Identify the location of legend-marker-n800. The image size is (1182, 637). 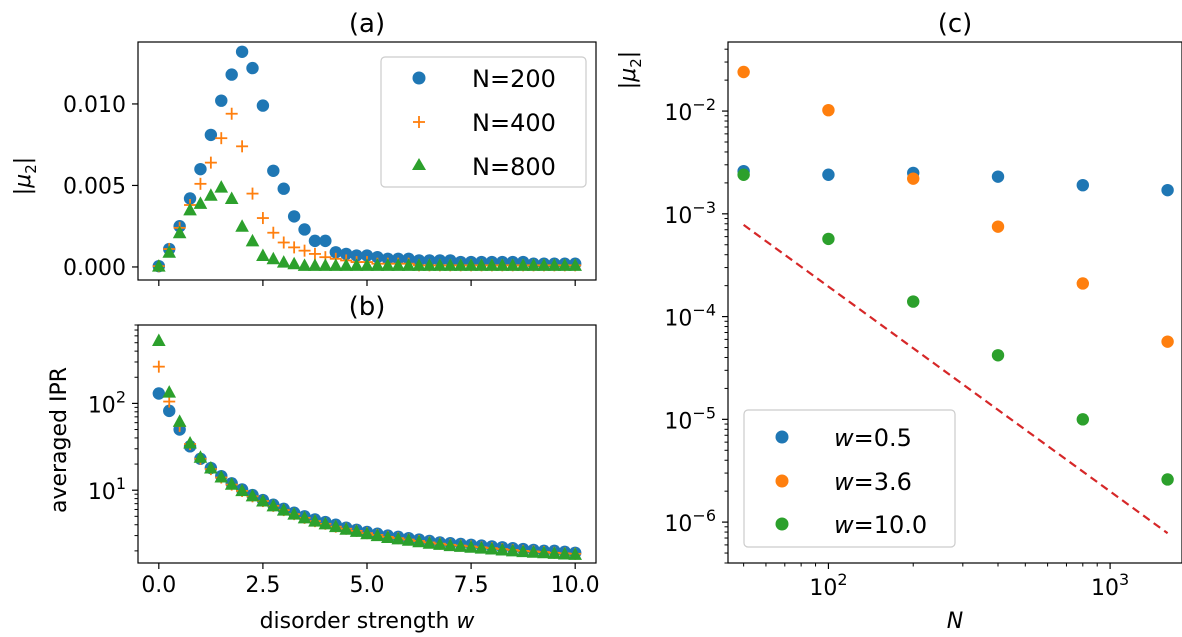
(419, 164).